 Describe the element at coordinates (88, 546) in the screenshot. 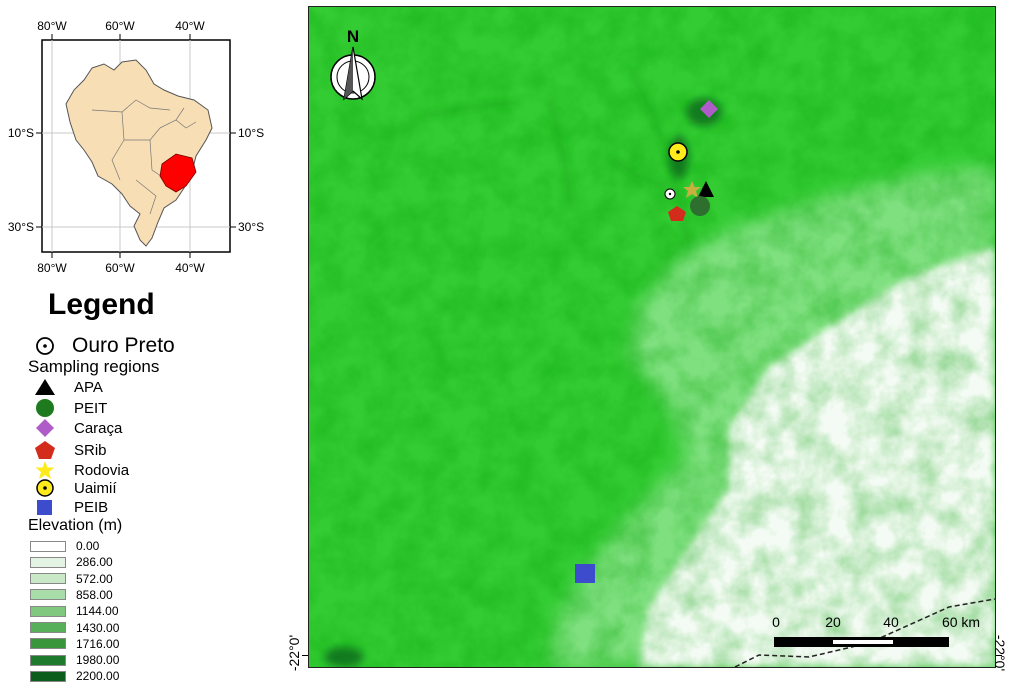

I see `elevation-value: 0.00` at that location.